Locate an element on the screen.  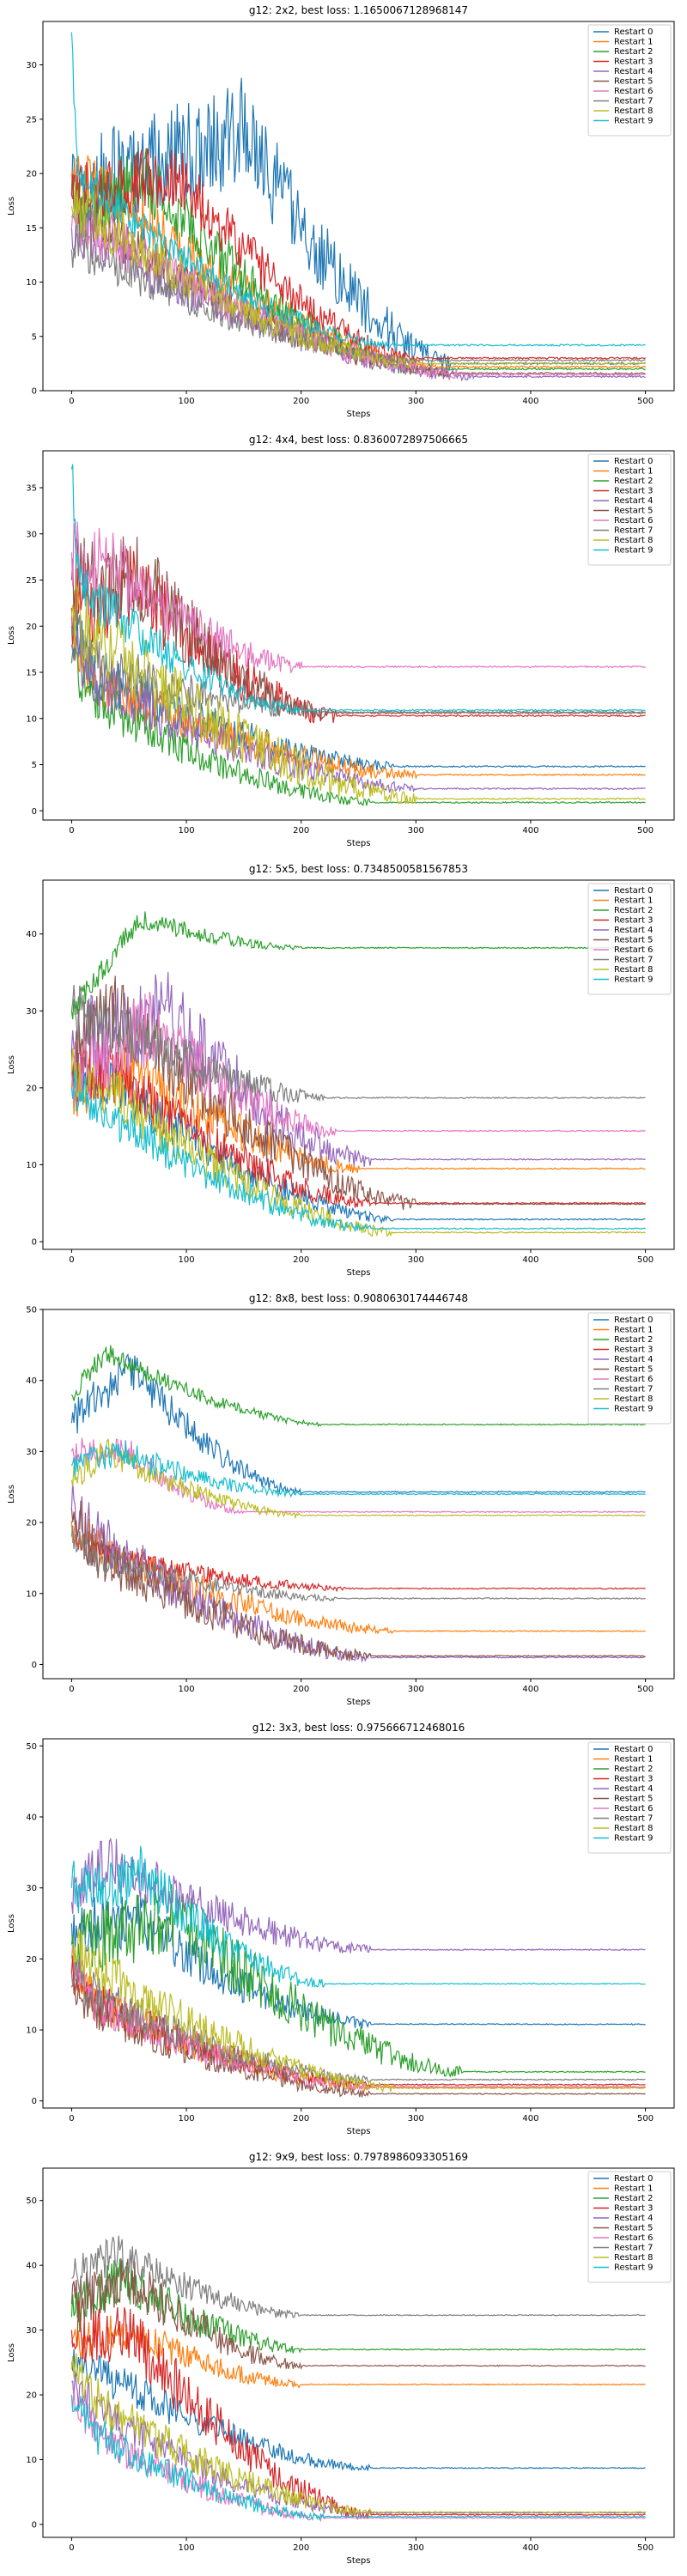
legend-entry-1: Restart 1 is located at coordinates (633, 1330).